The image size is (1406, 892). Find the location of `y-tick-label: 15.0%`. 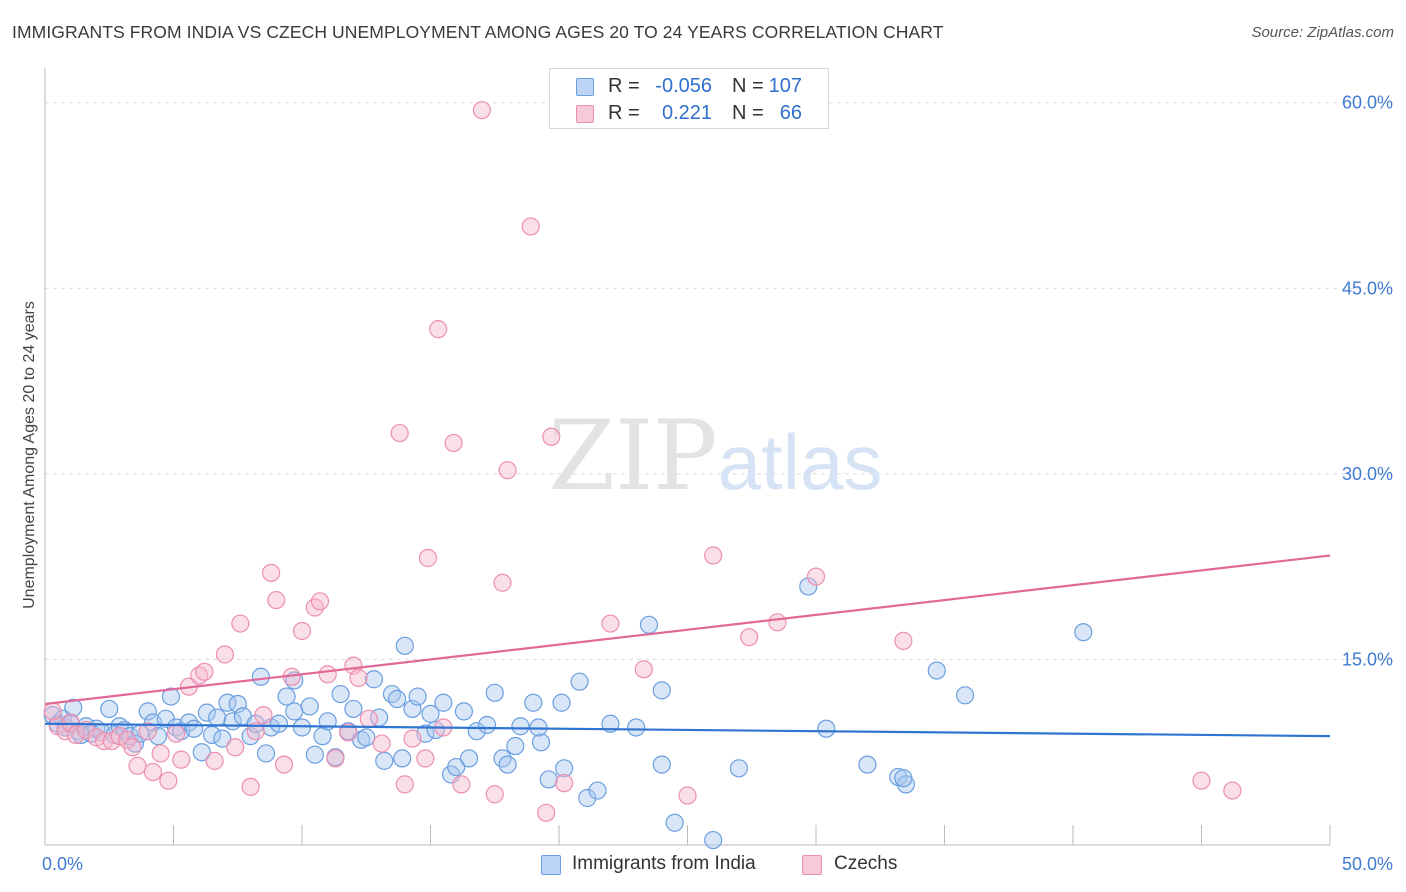

y-tick-label: 15.0% is located at coordinates (1367, 659).